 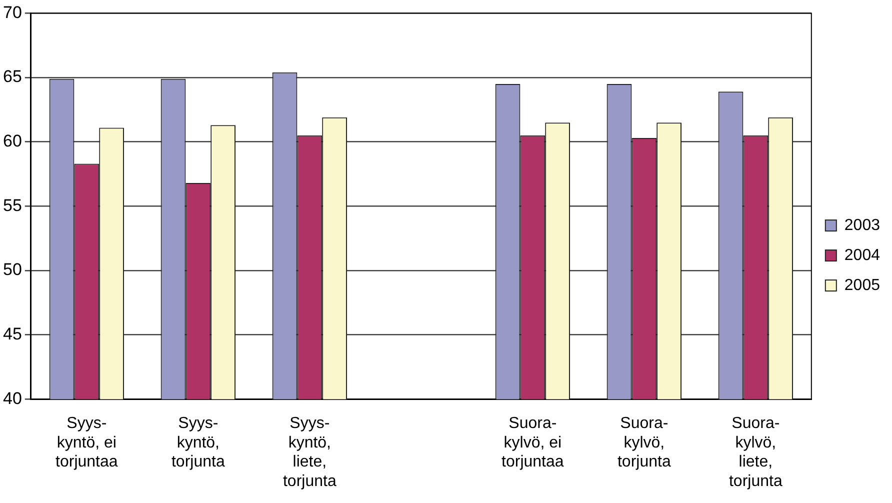 What do you see at coordinates (12, 141) in the screenshot?
I see `y-tick-label: 60` at bounding box center [12, 141].